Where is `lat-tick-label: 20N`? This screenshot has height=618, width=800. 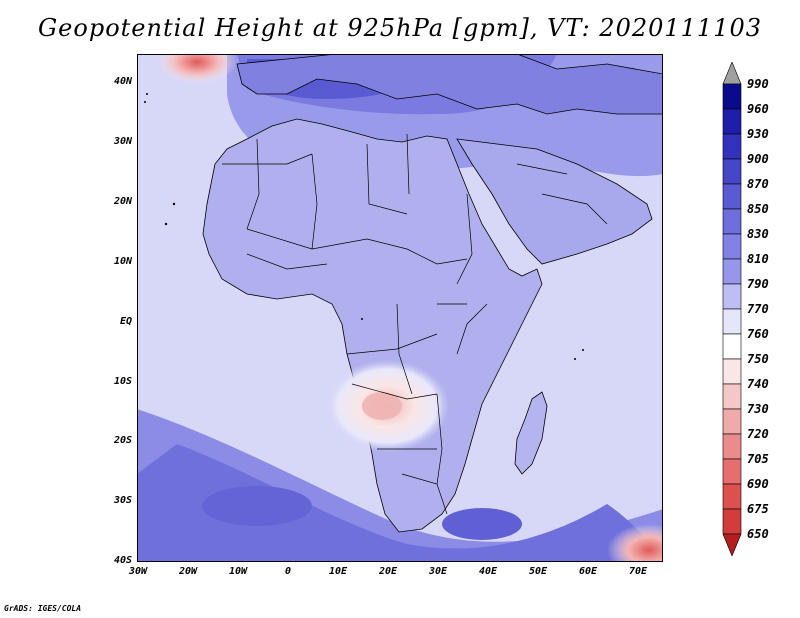
lat-tick-label: 20N is located at coordinates (122, 201).